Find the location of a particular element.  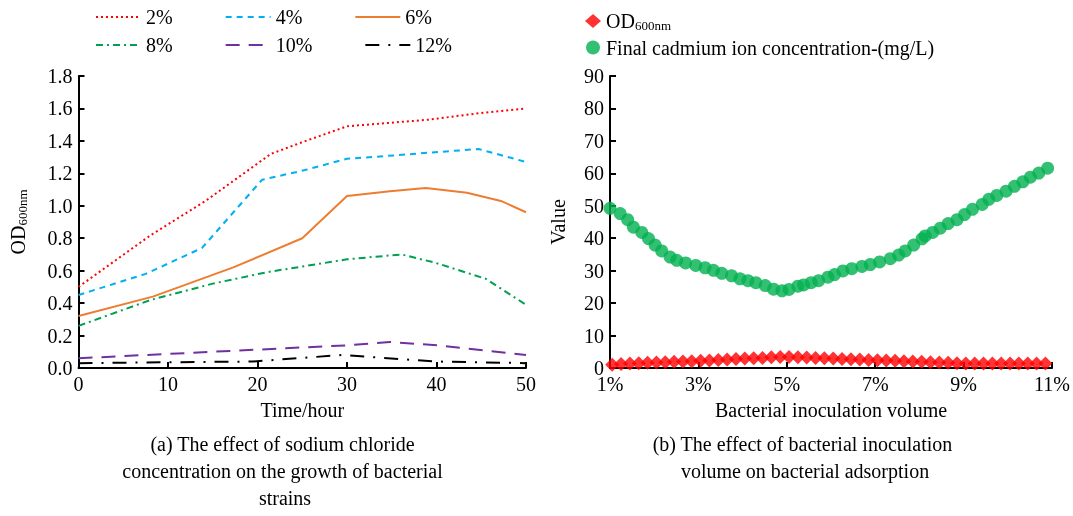

y-tick-label: 80 is located at coordinates (594, 108).